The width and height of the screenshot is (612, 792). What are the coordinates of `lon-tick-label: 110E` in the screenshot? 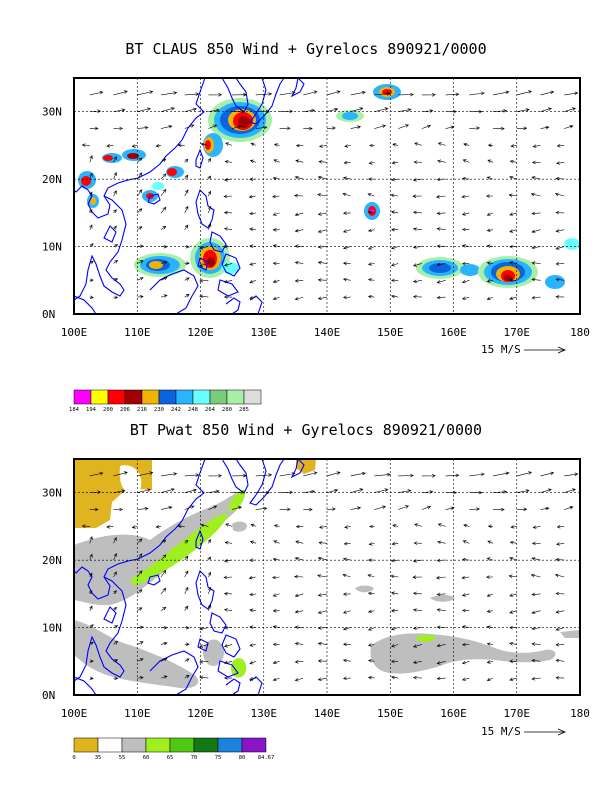 It's located at (137, 332).